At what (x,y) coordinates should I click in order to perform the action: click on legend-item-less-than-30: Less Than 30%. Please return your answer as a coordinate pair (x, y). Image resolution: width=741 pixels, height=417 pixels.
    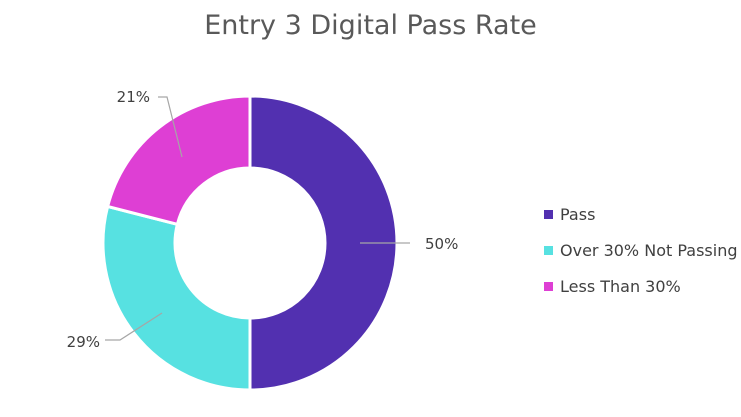
    Looking at the image, I should click on (640, 286).